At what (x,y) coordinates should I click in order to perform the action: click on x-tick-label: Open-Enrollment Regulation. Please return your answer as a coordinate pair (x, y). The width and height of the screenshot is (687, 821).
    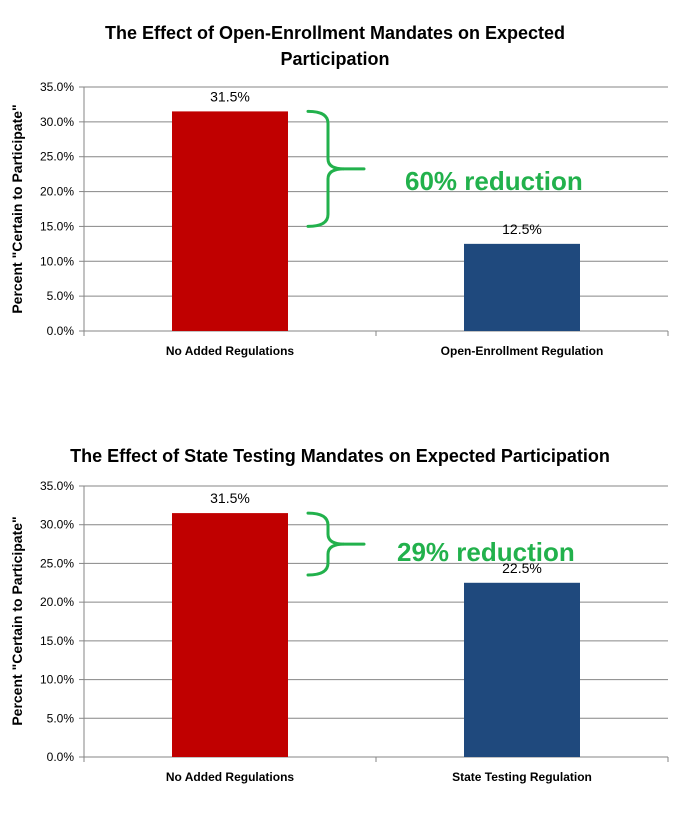
    Looking at the image, I should click on (522, 351).